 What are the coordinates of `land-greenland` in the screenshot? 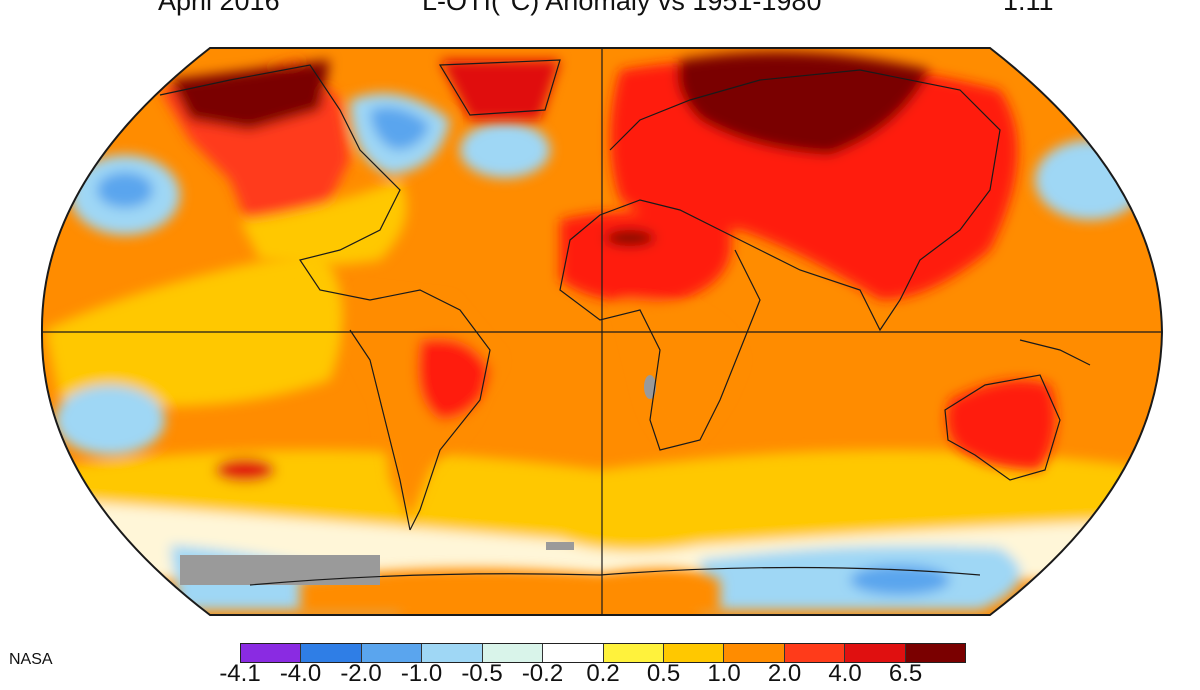 It's located at (500, 90).